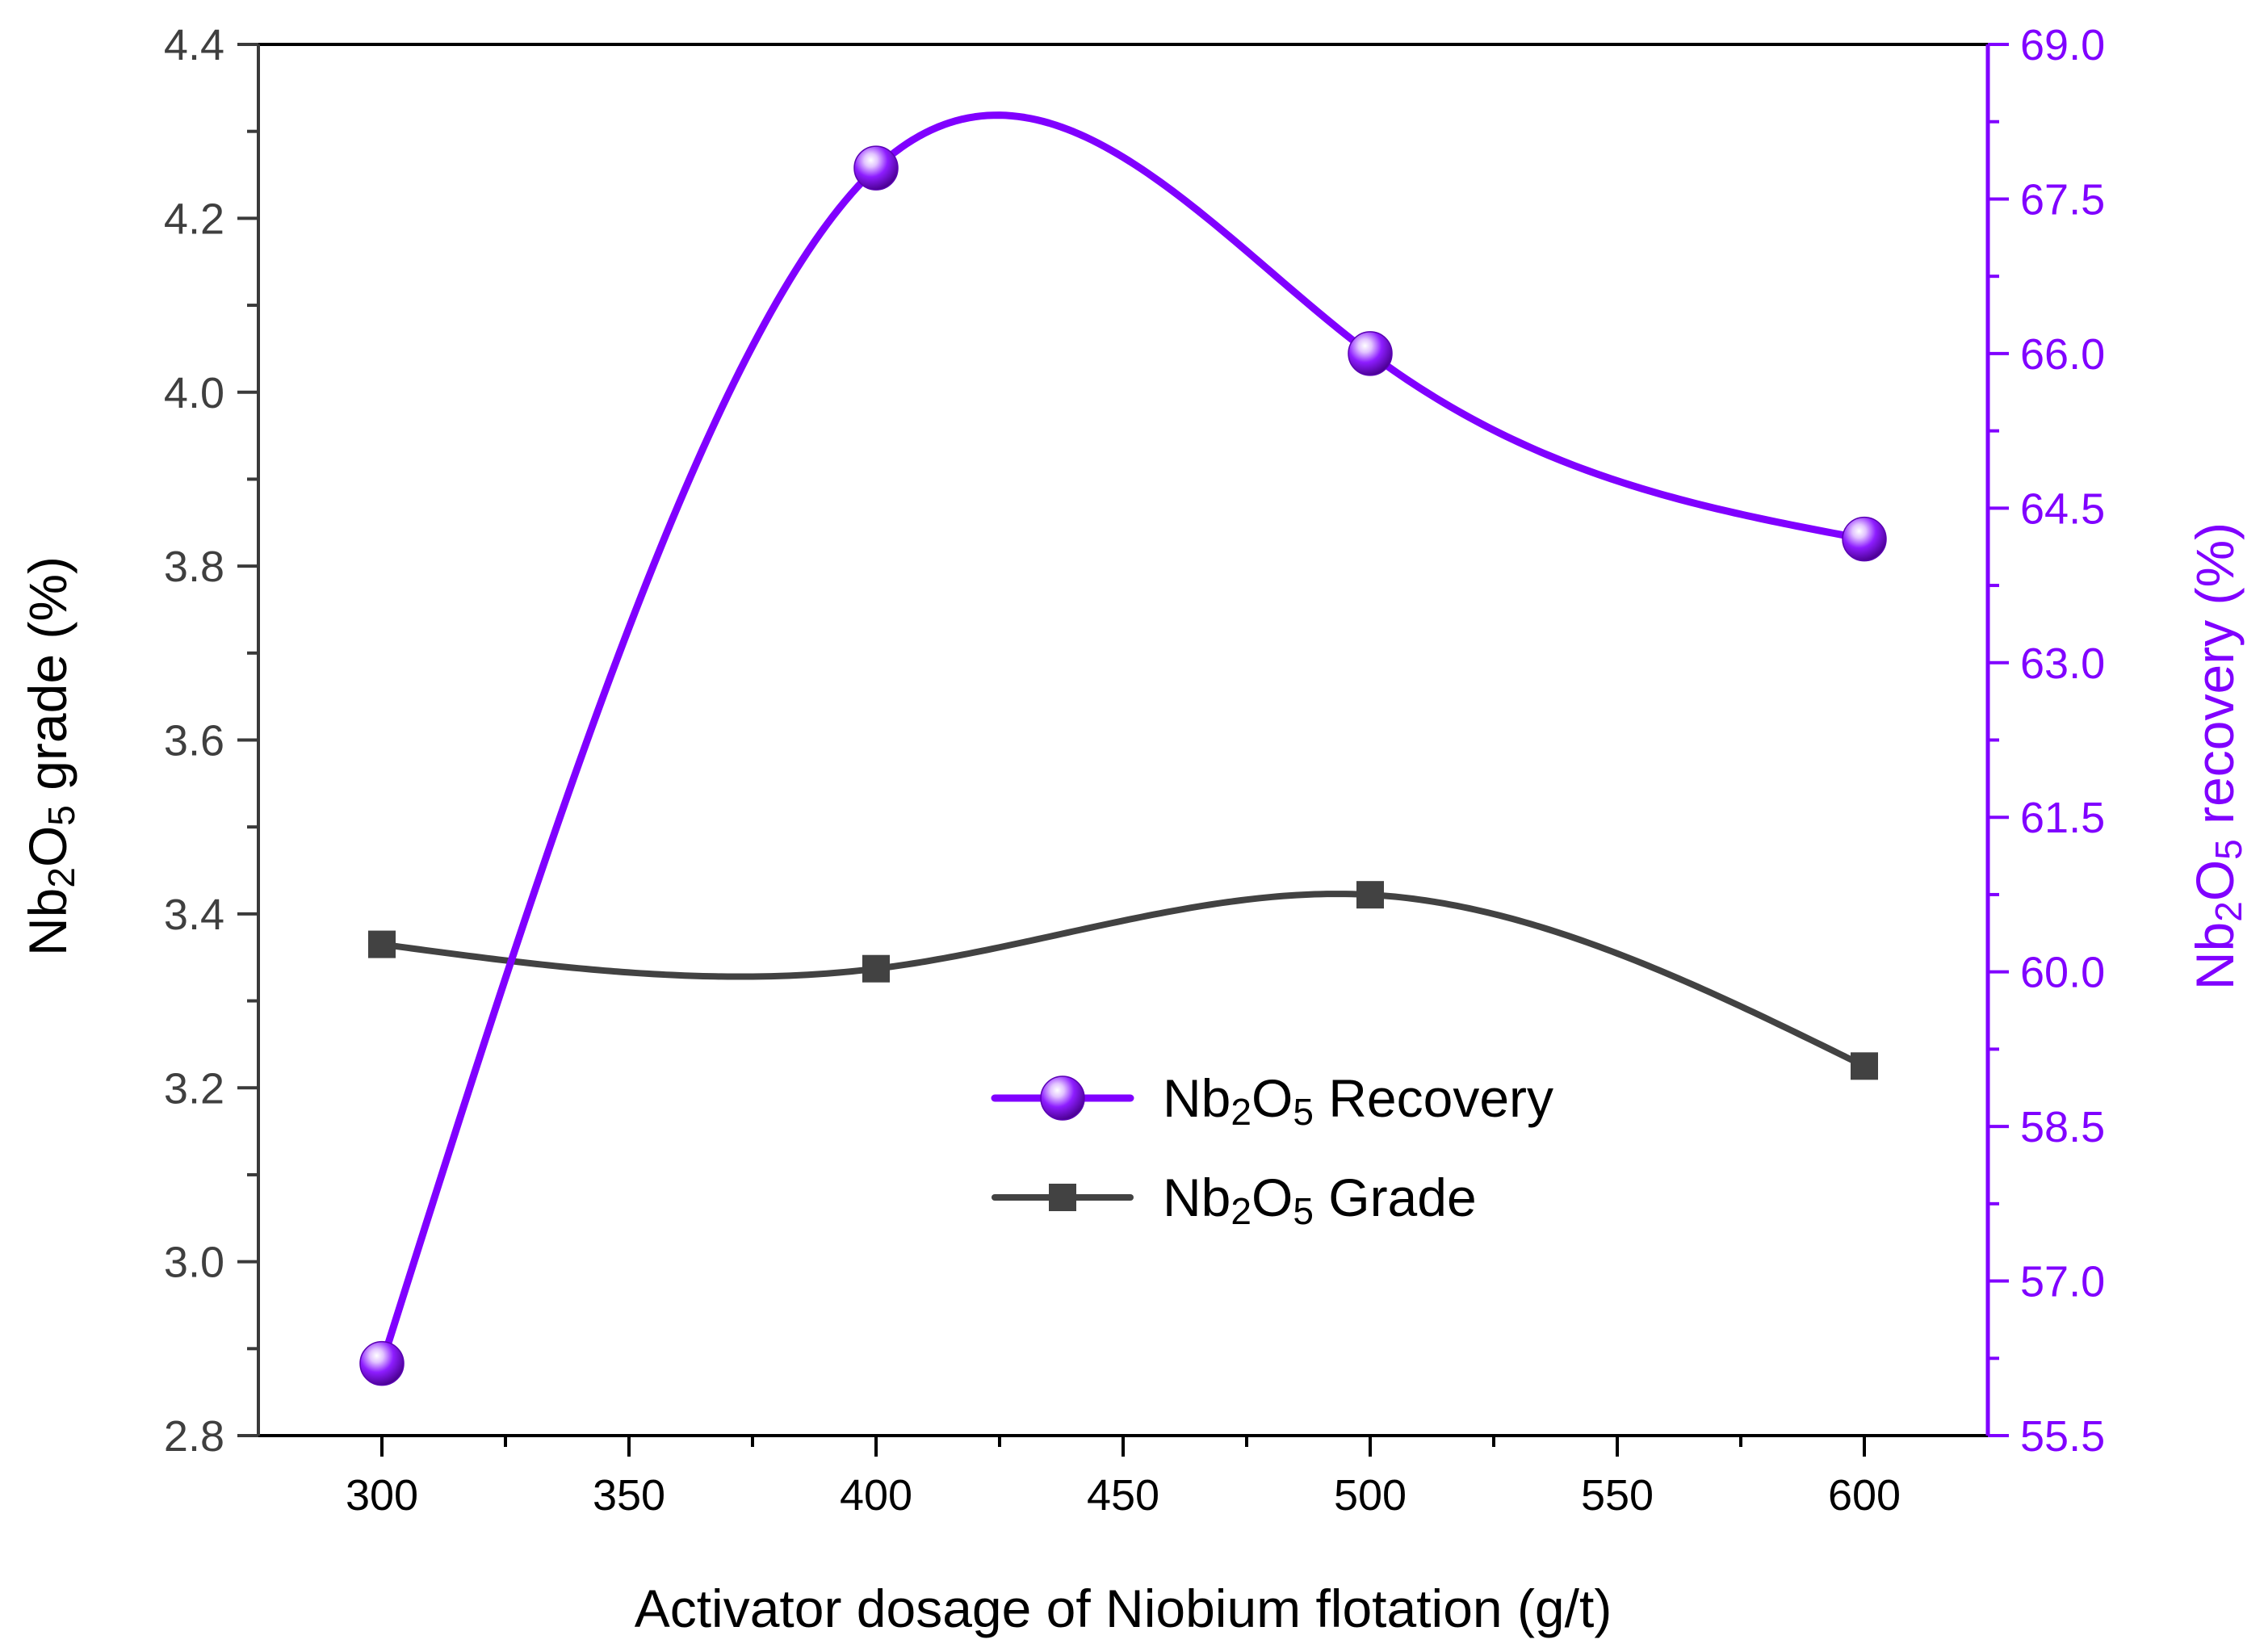 The width and height of the screenshot is (2264, 1652). I want to click on y-right-tick-label: 60.0, so click(2062, 973).